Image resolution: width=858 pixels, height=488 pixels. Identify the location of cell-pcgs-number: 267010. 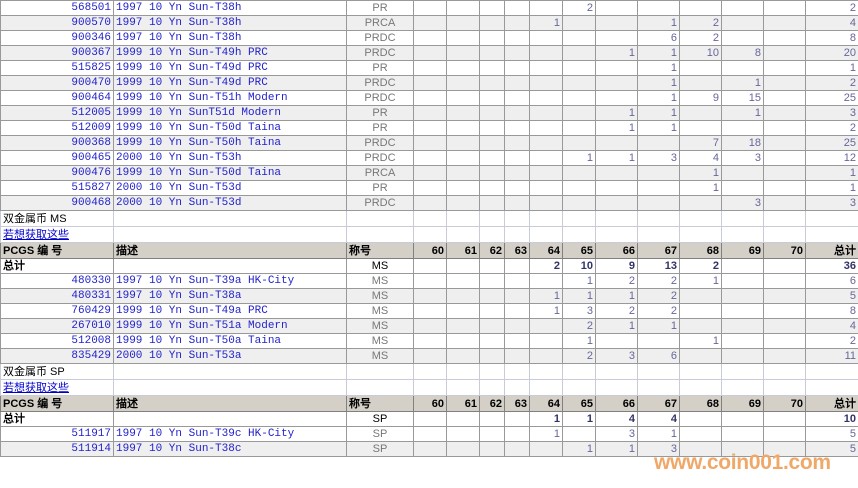
(57, 326).